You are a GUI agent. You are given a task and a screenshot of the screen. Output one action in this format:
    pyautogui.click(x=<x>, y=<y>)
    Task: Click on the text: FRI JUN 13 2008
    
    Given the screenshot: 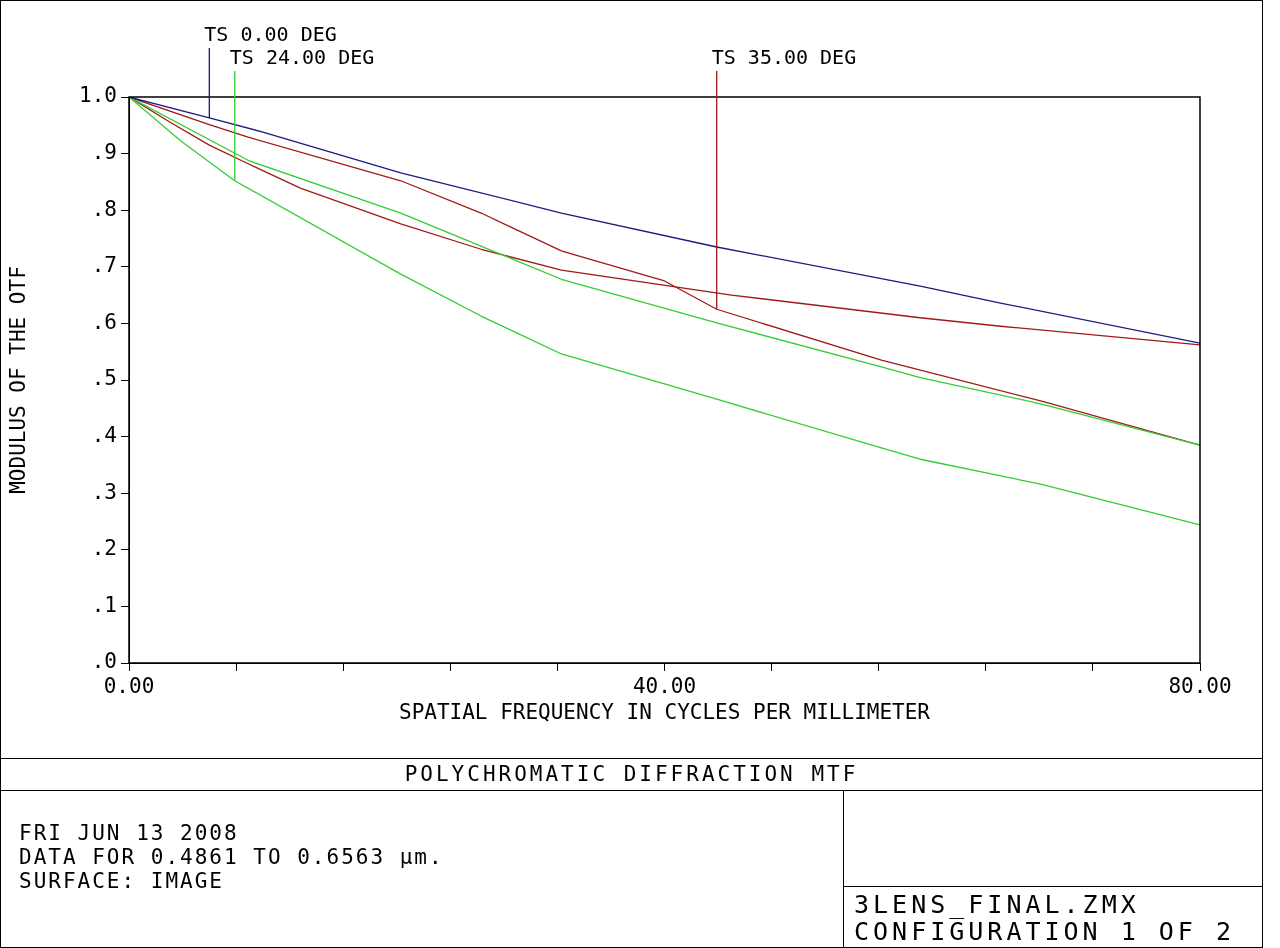 What is the action you would take?
    pyautogui.click(x=129, y=833)
    